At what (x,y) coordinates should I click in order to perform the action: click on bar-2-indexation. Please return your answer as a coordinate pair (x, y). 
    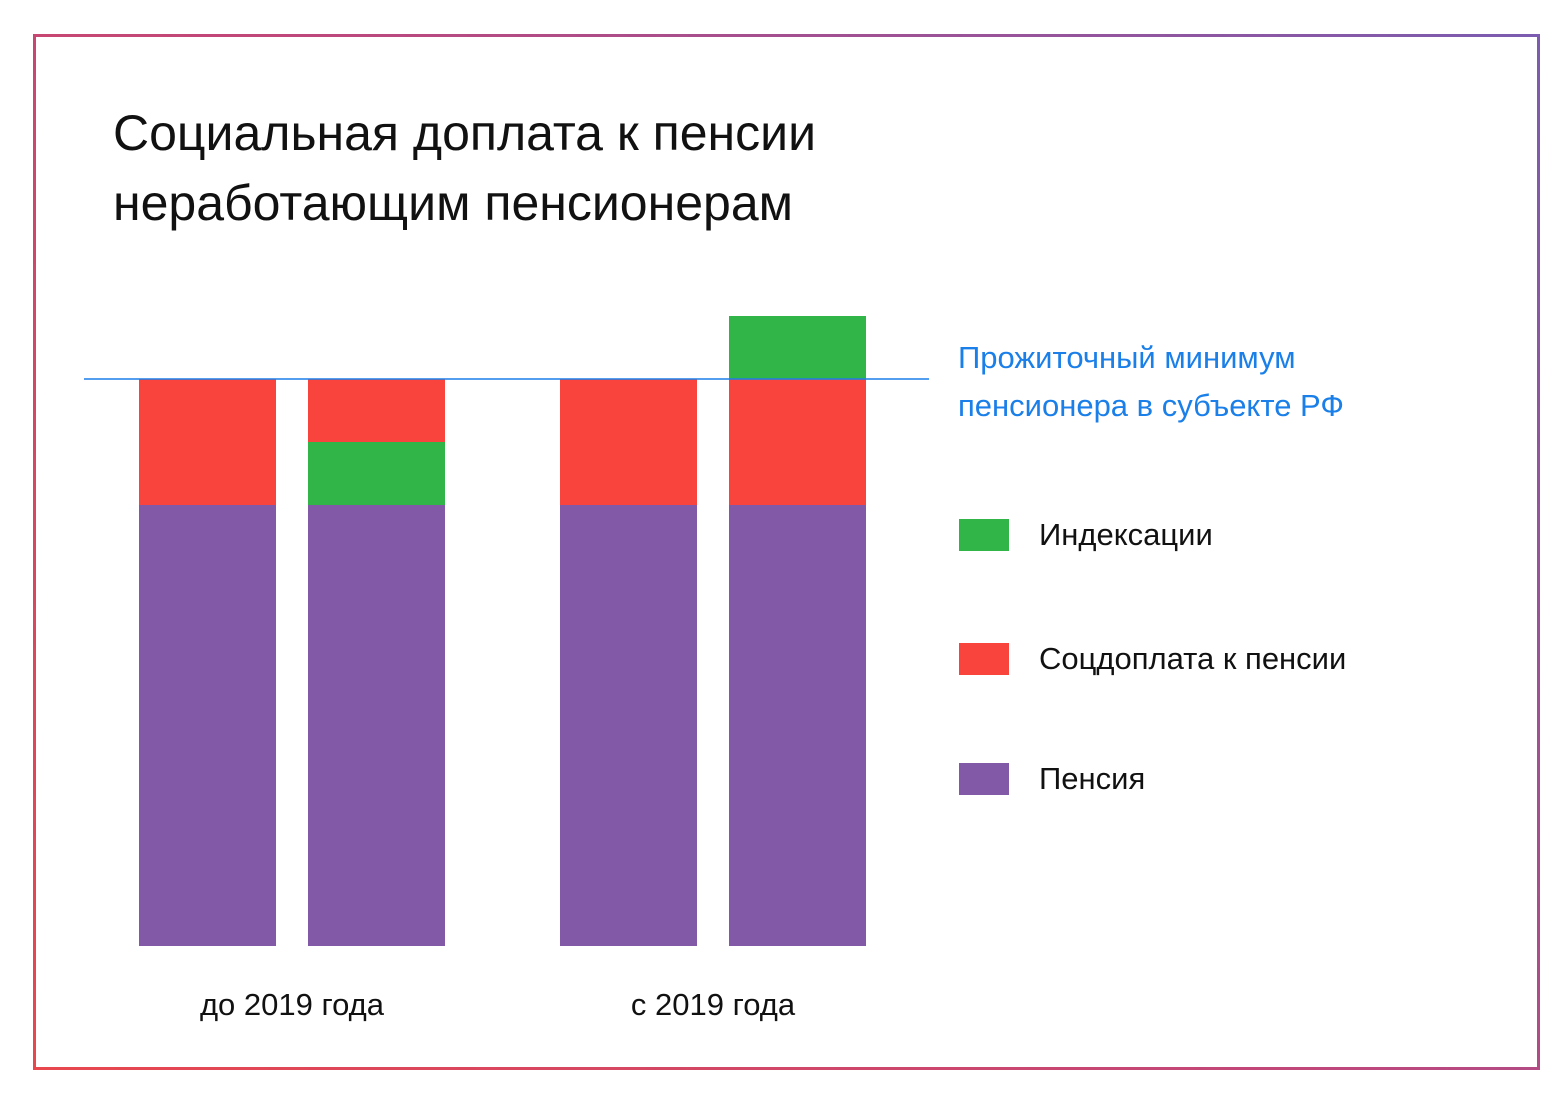
    Looking at the image, I should click on (376, 473).